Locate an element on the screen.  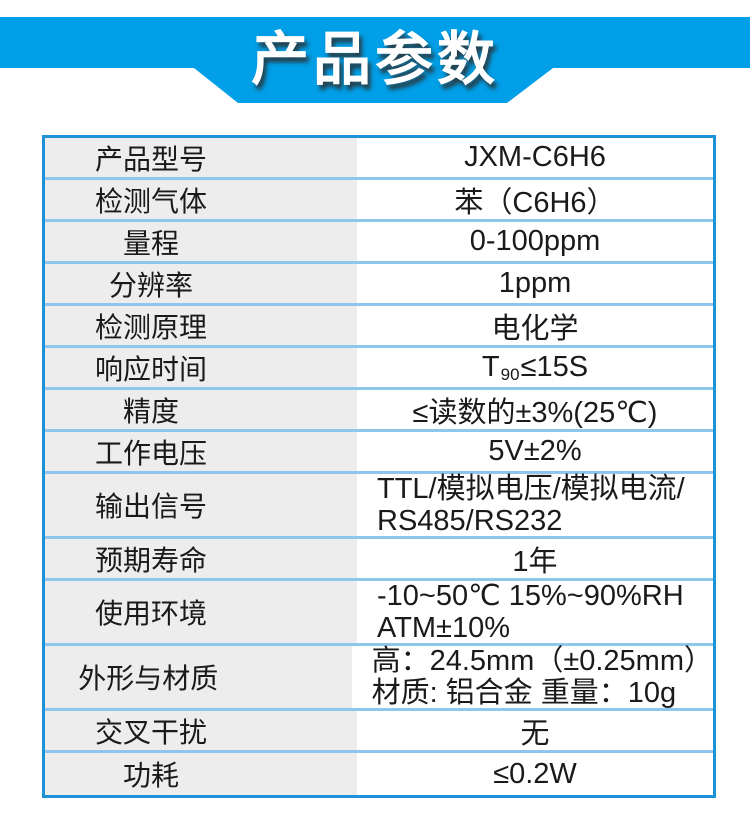
banner-trapezoid is located at coordinates (373, 85).